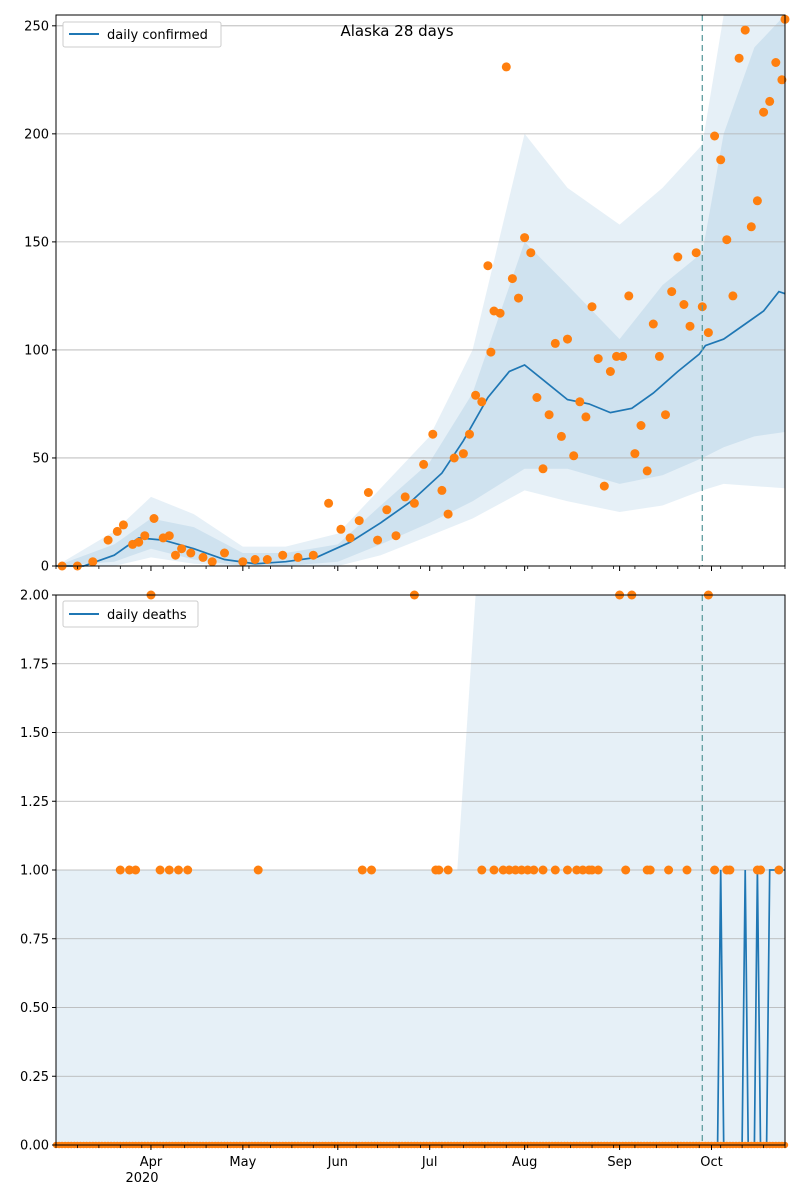 This screenshot has width=800, height=1200. What do you see at coordinates (34, 802) in the screenshot?
I see `deaths-y-tick-label: 1.25` at bounding box center [34, 802].